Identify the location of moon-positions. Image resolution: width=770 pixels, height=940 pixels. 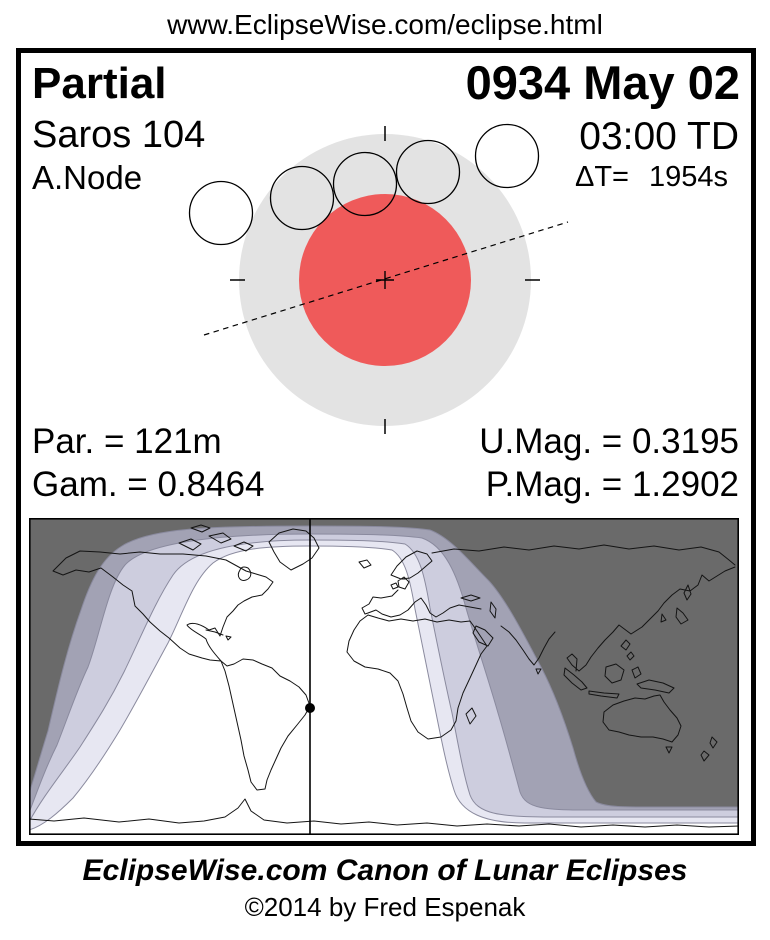
(364, 184).